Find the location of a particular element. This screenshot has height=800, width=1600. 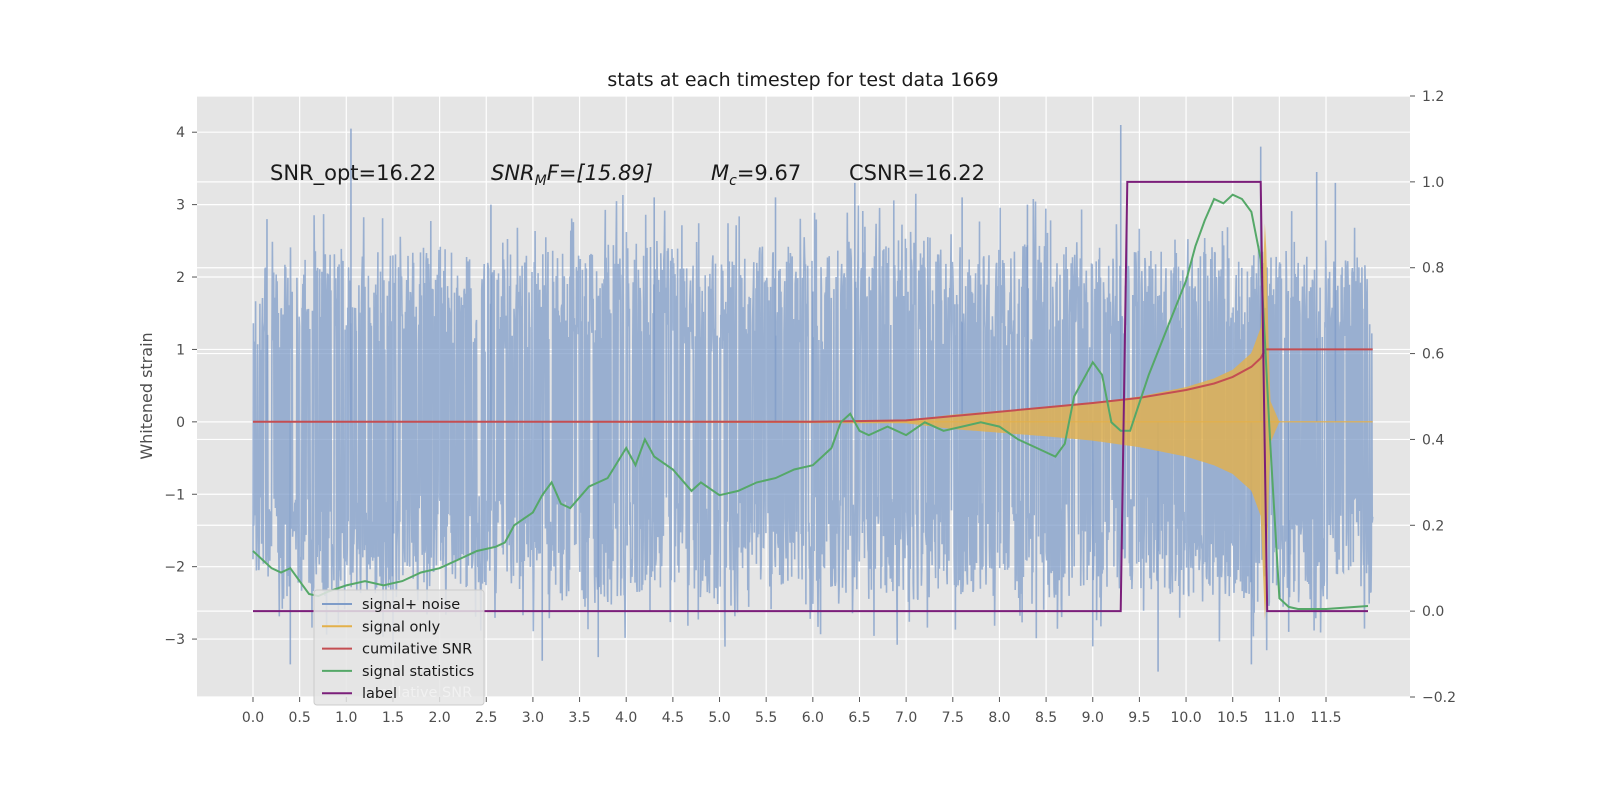

x-tick-label: 10.5 is located at coordinates (1232, 718).